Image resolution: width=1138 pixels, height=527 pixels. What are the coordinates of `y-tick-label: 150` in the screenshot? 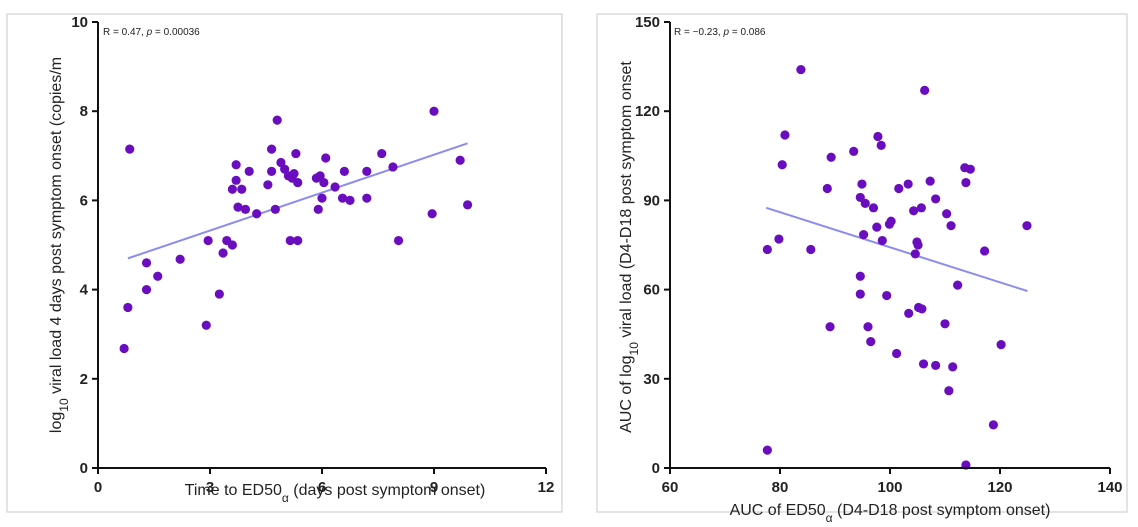 It's located at (647, 22).